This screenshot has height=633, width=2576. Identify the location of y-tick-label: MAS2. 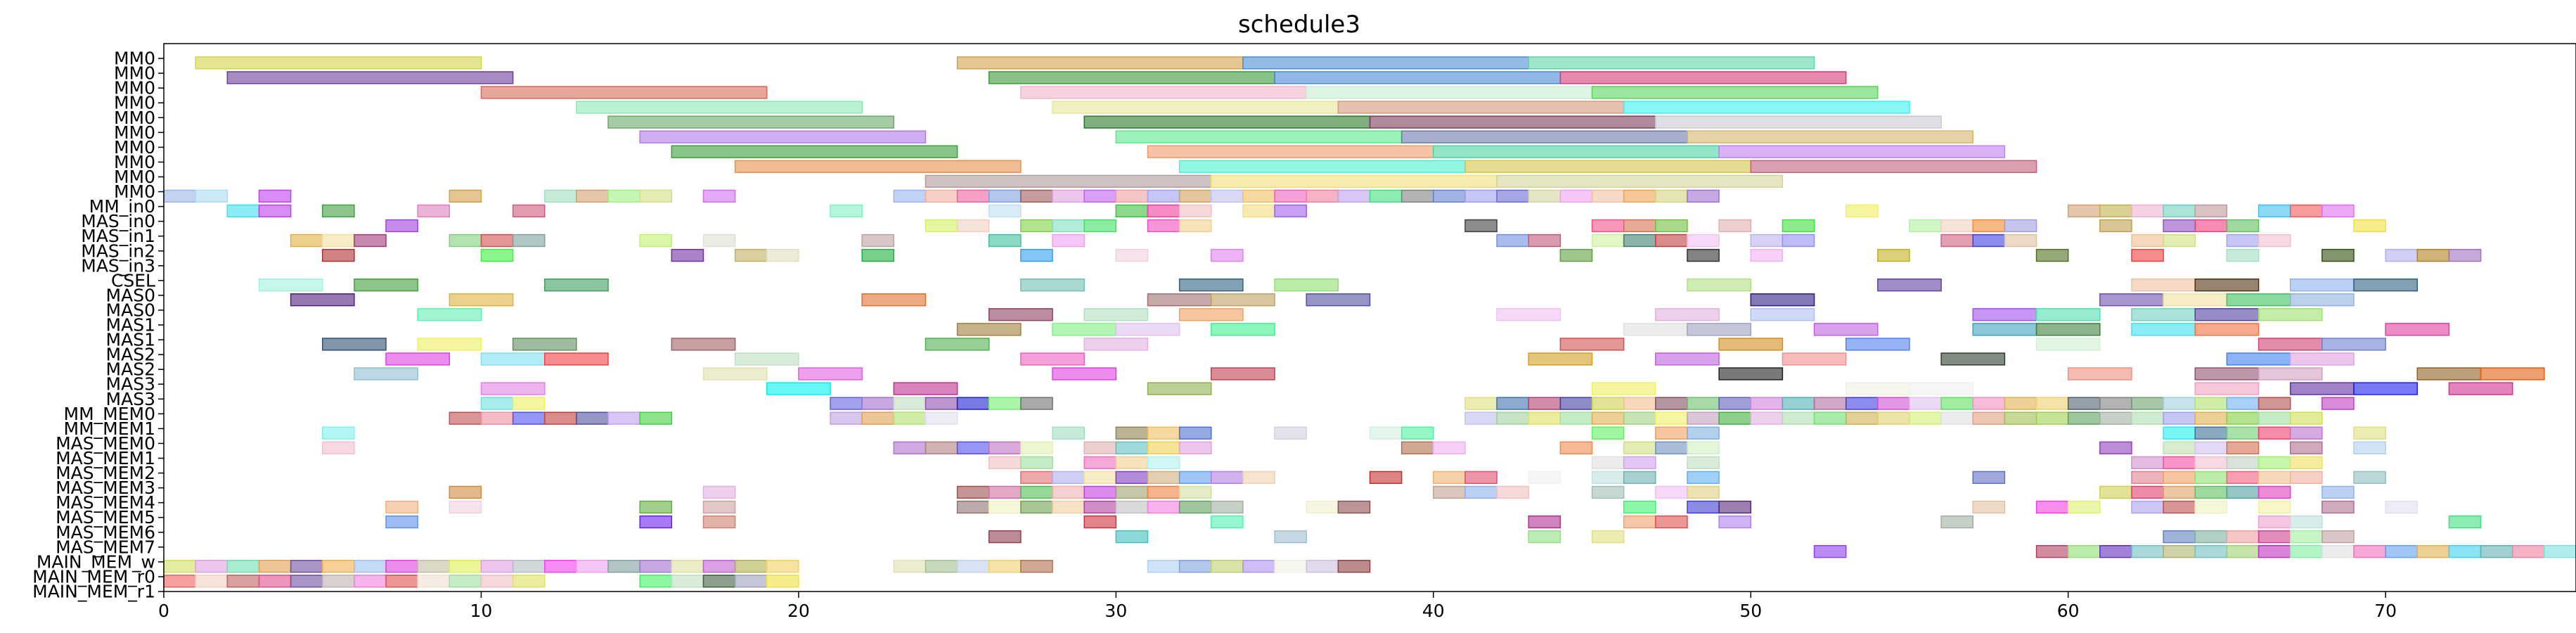
(130, 355).